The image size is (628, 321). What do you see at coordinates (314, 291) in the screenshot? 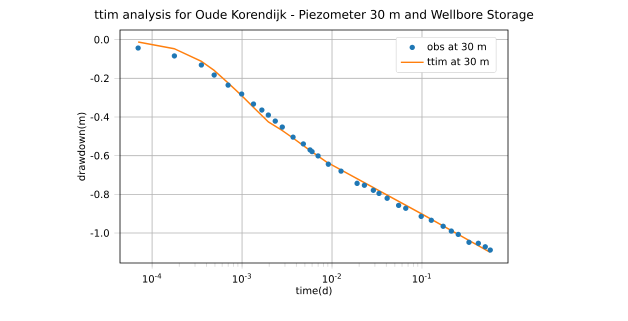
I see `x-axis-title: time(d)` at bounding box center [314, 291].